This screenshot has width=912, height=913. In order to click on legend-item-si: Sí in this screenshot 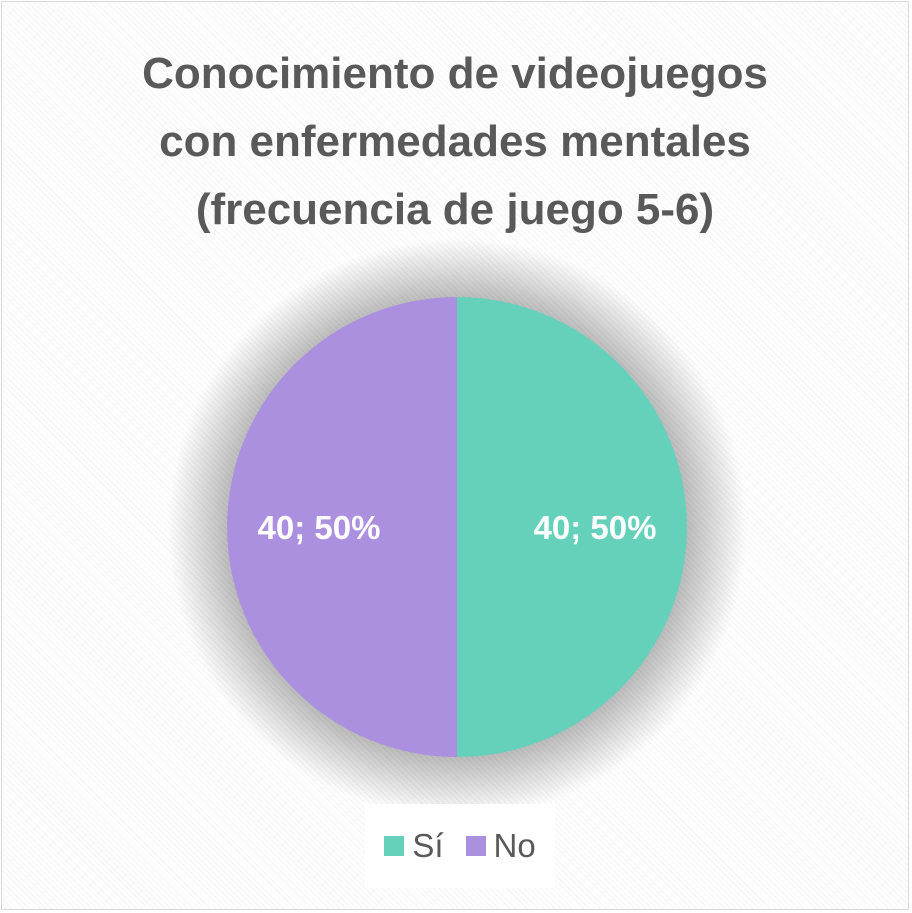, I will do `click(414, 846)`.